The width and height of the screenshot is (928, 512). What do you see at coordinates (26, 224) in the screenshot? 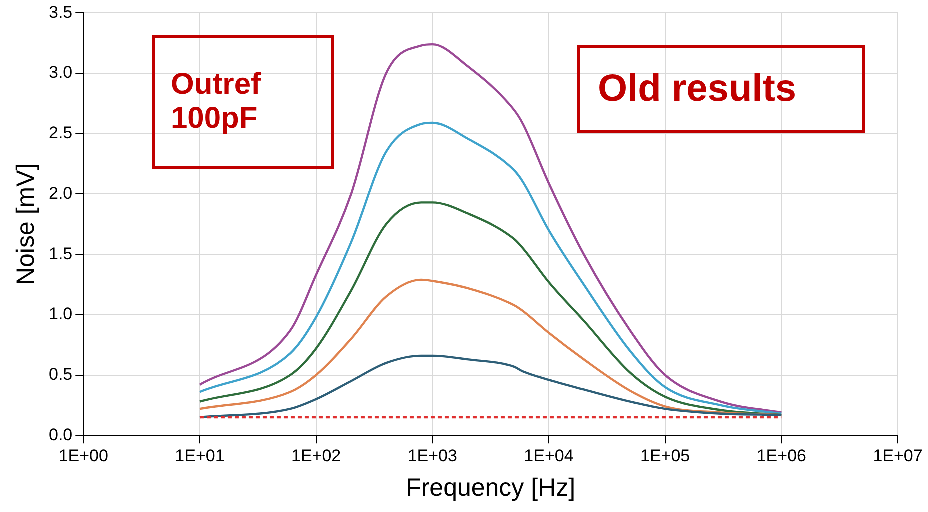
I see `y-axis-title: Noise [mV]` at bounding box center [26, 224].